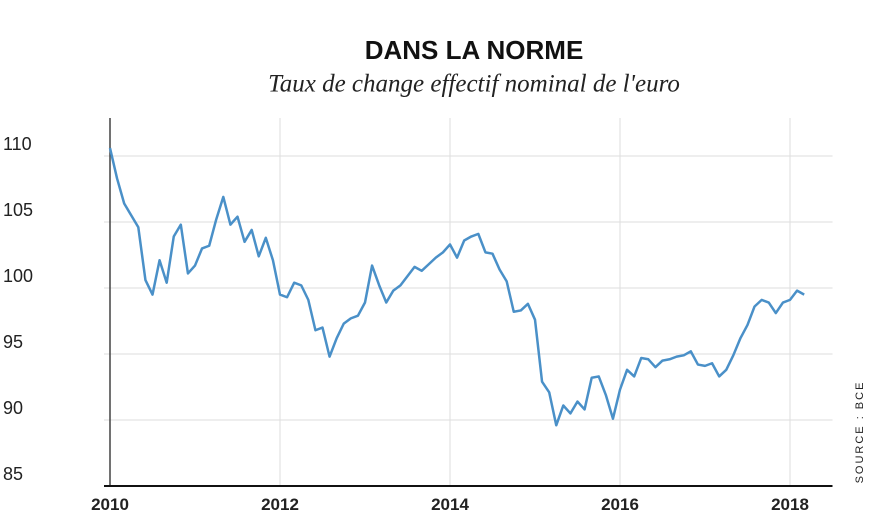  I want to click on chart-title: DANS LA NORME, so click(474, 50).